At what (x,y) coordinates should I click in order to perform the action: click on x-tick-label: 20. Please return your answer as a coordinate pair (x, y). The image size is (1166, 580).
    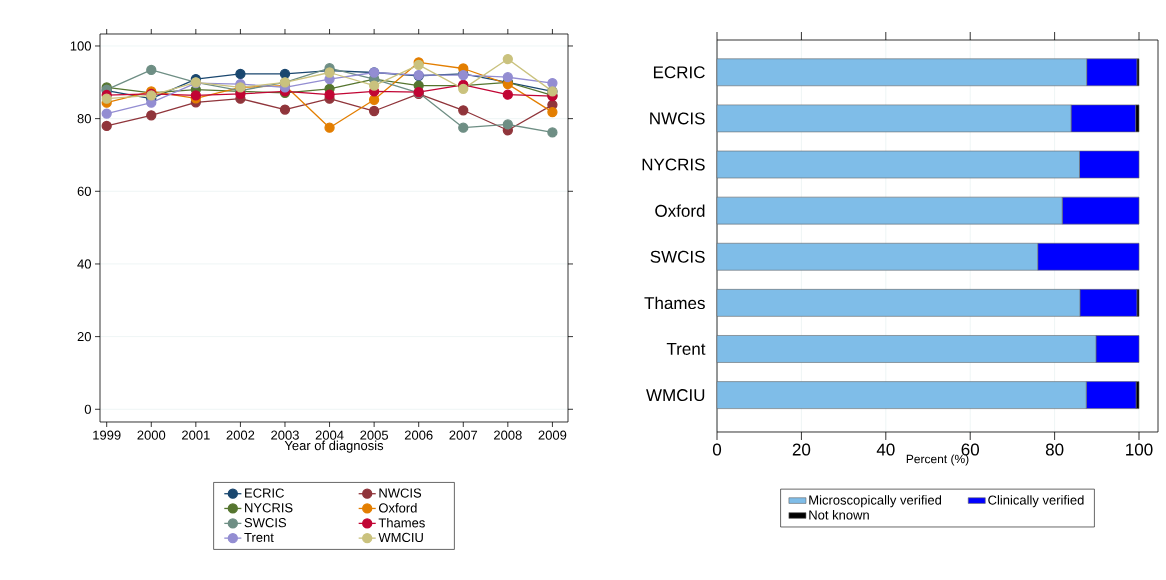
    Looking at the image, I should click on (801, 449).